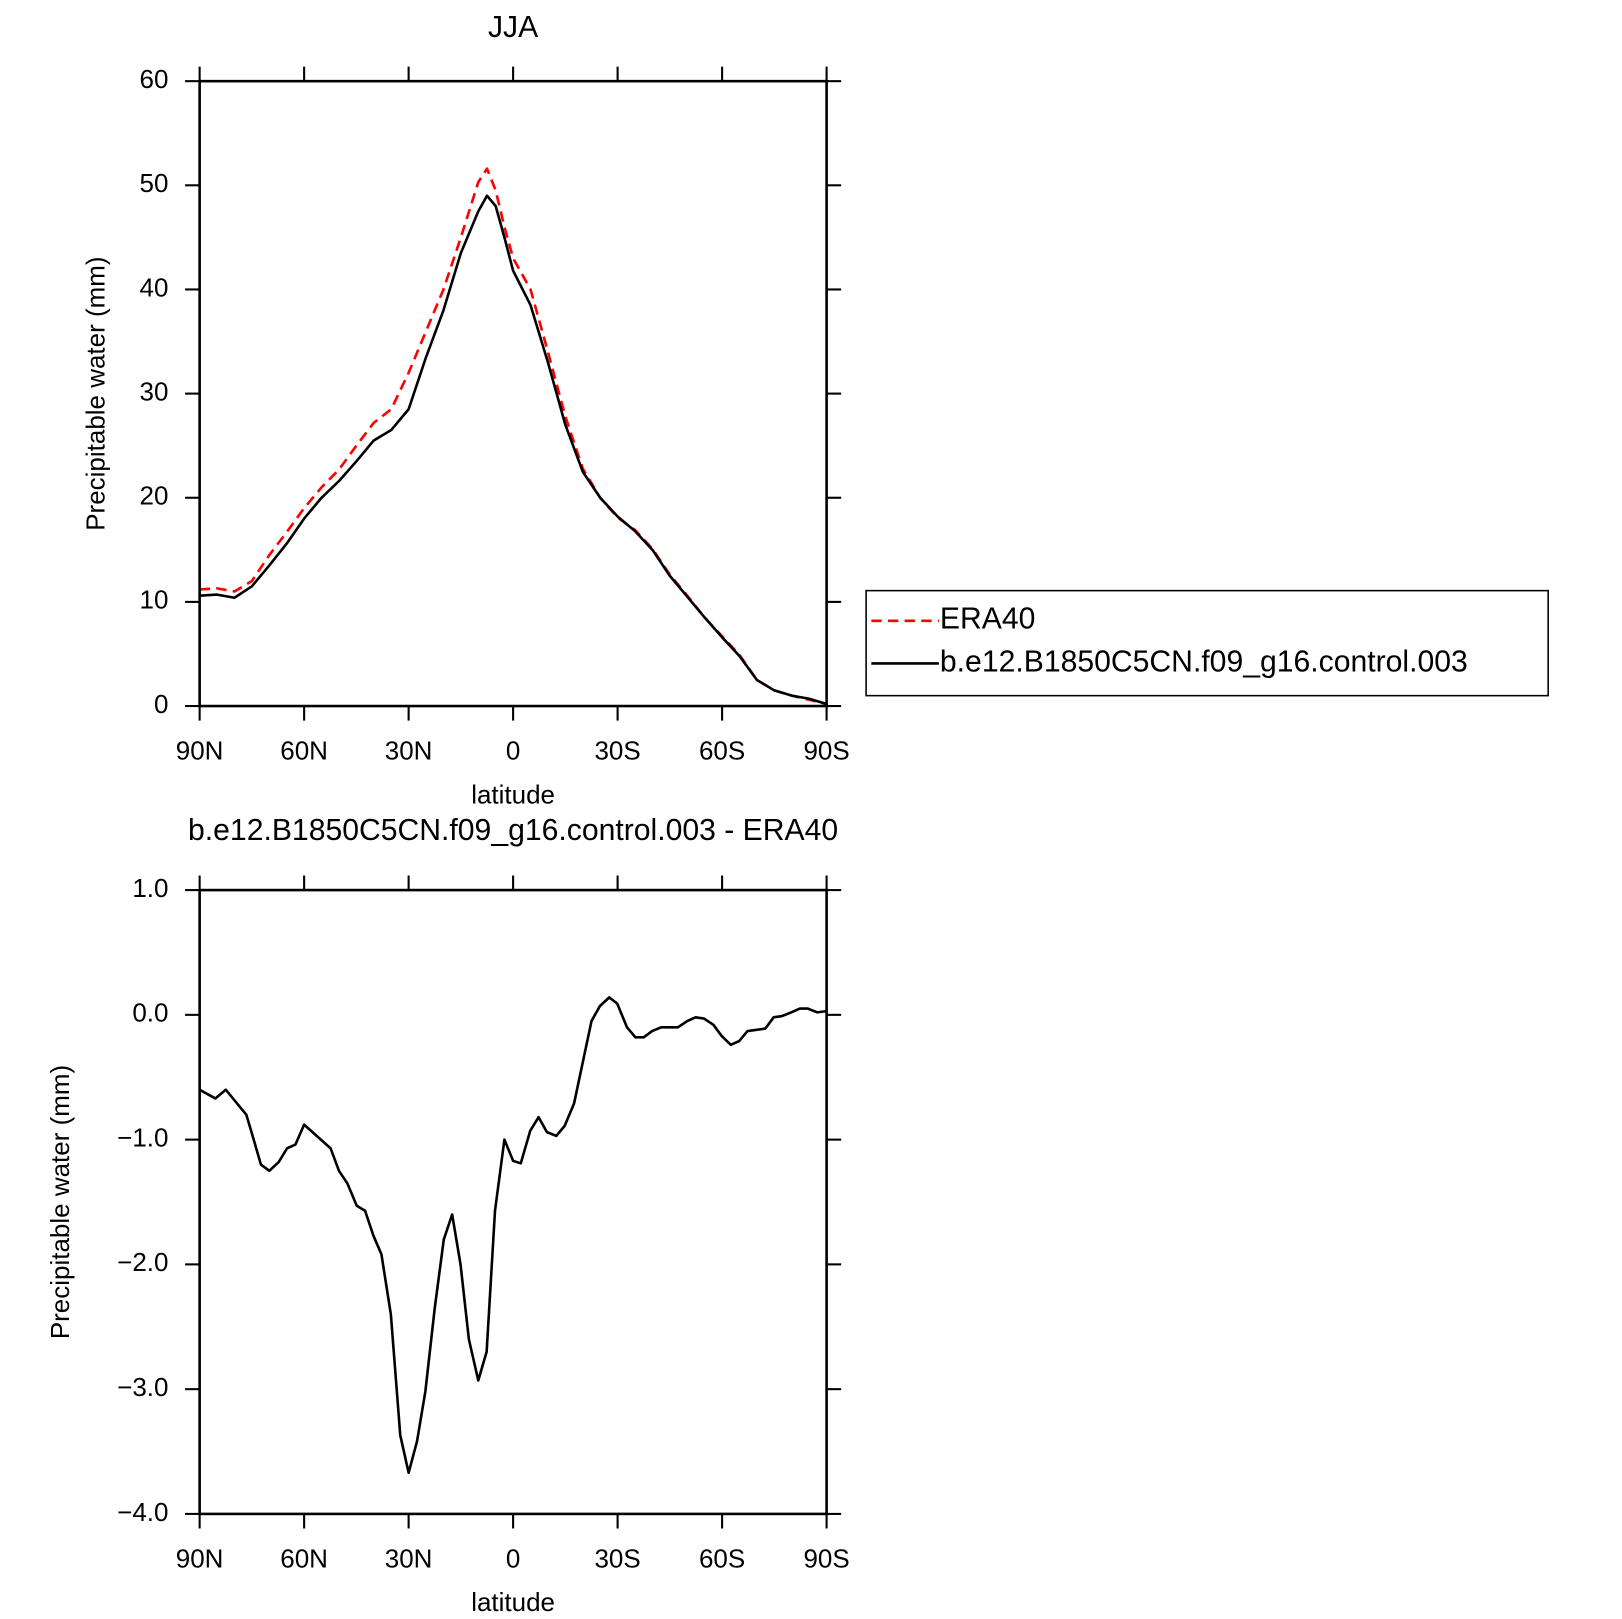  I want to click on y-tick-label: −2.0, so click(142, 1262).